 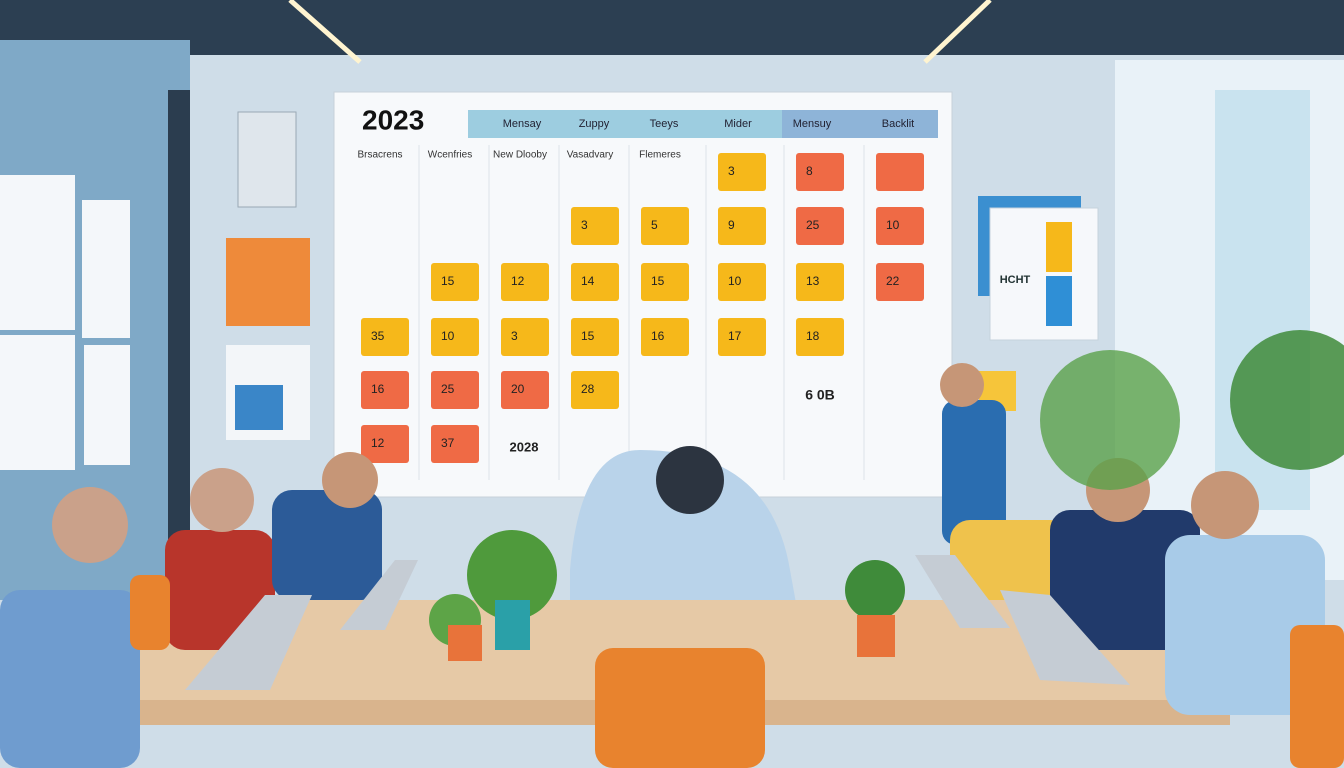 What do you see at coordinates (379, 155) in the screenshot?
I see `column-label: Brsacrens` at bounding box center [379, 155].